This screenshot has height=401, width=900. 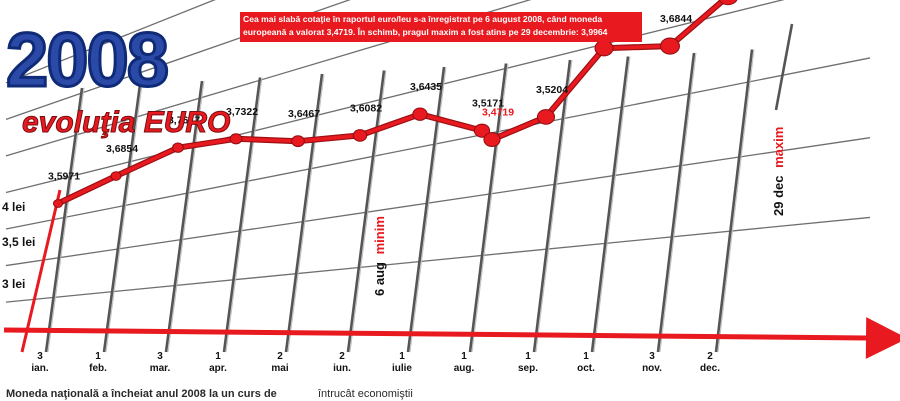 What do you see at coordinates (86, 60) in the screenshot?
I see `chart-title: 2008` at bounding box center [86, 60].